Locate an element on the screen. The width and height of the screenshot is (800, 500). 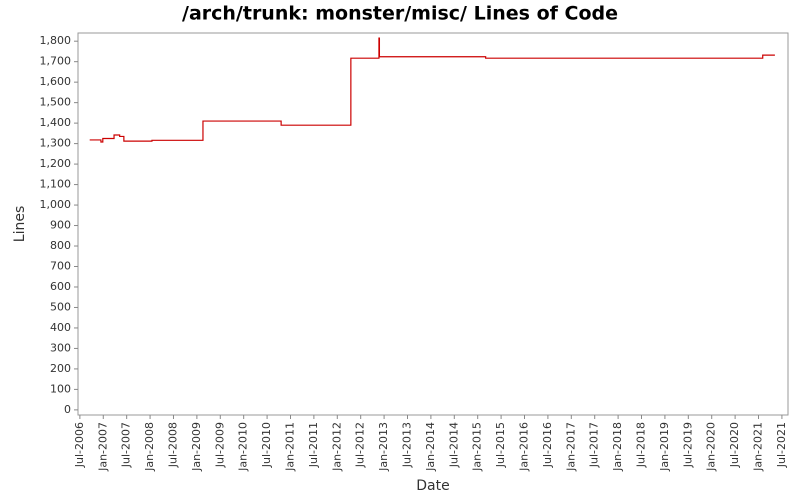
chart-title: /arch/trunk: monster/misc/ Lines of Code is located at coordinates (400, 14).